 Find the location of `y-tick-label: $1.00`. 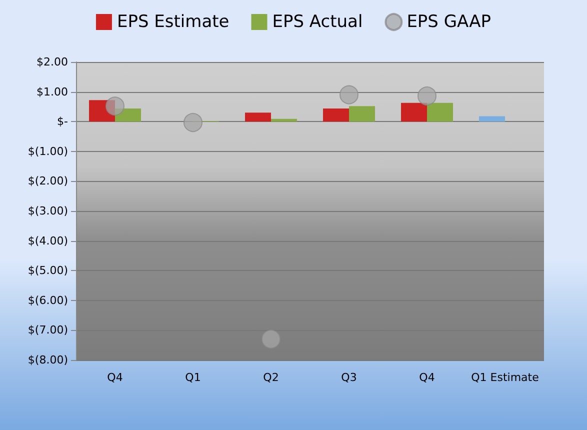

y-tick-label: $1.00 is located at coordinates (52, 91).